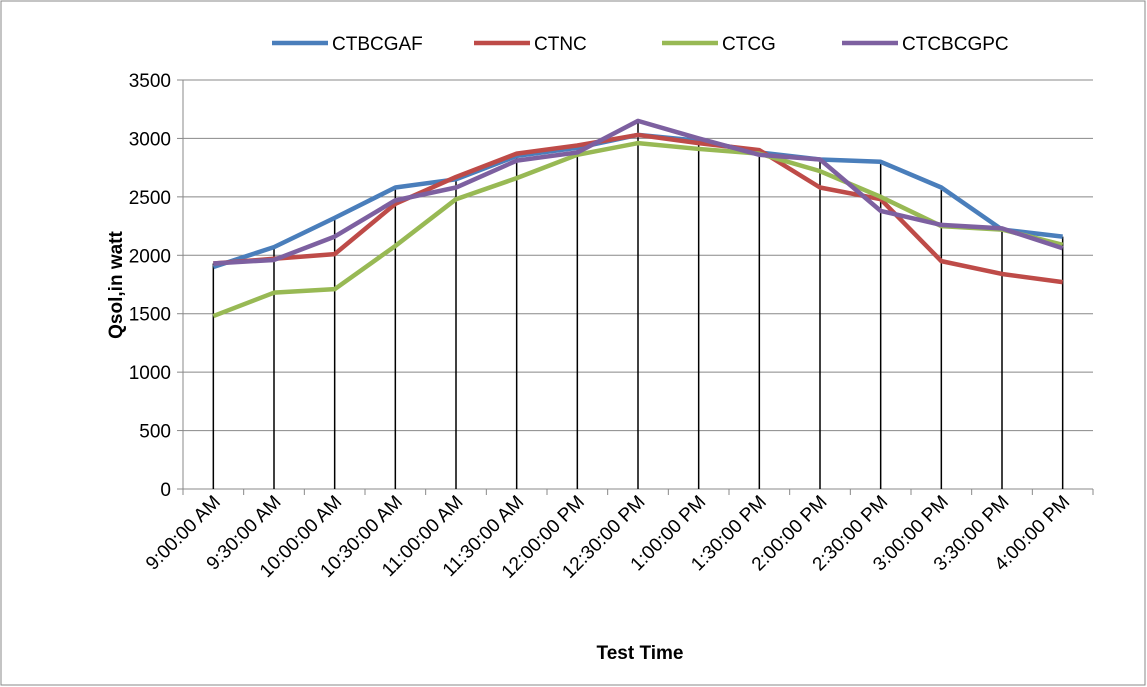  Describe the element at coordinates (560, 44) in the screenshot. I see `legend-label: CTNC` at that location.